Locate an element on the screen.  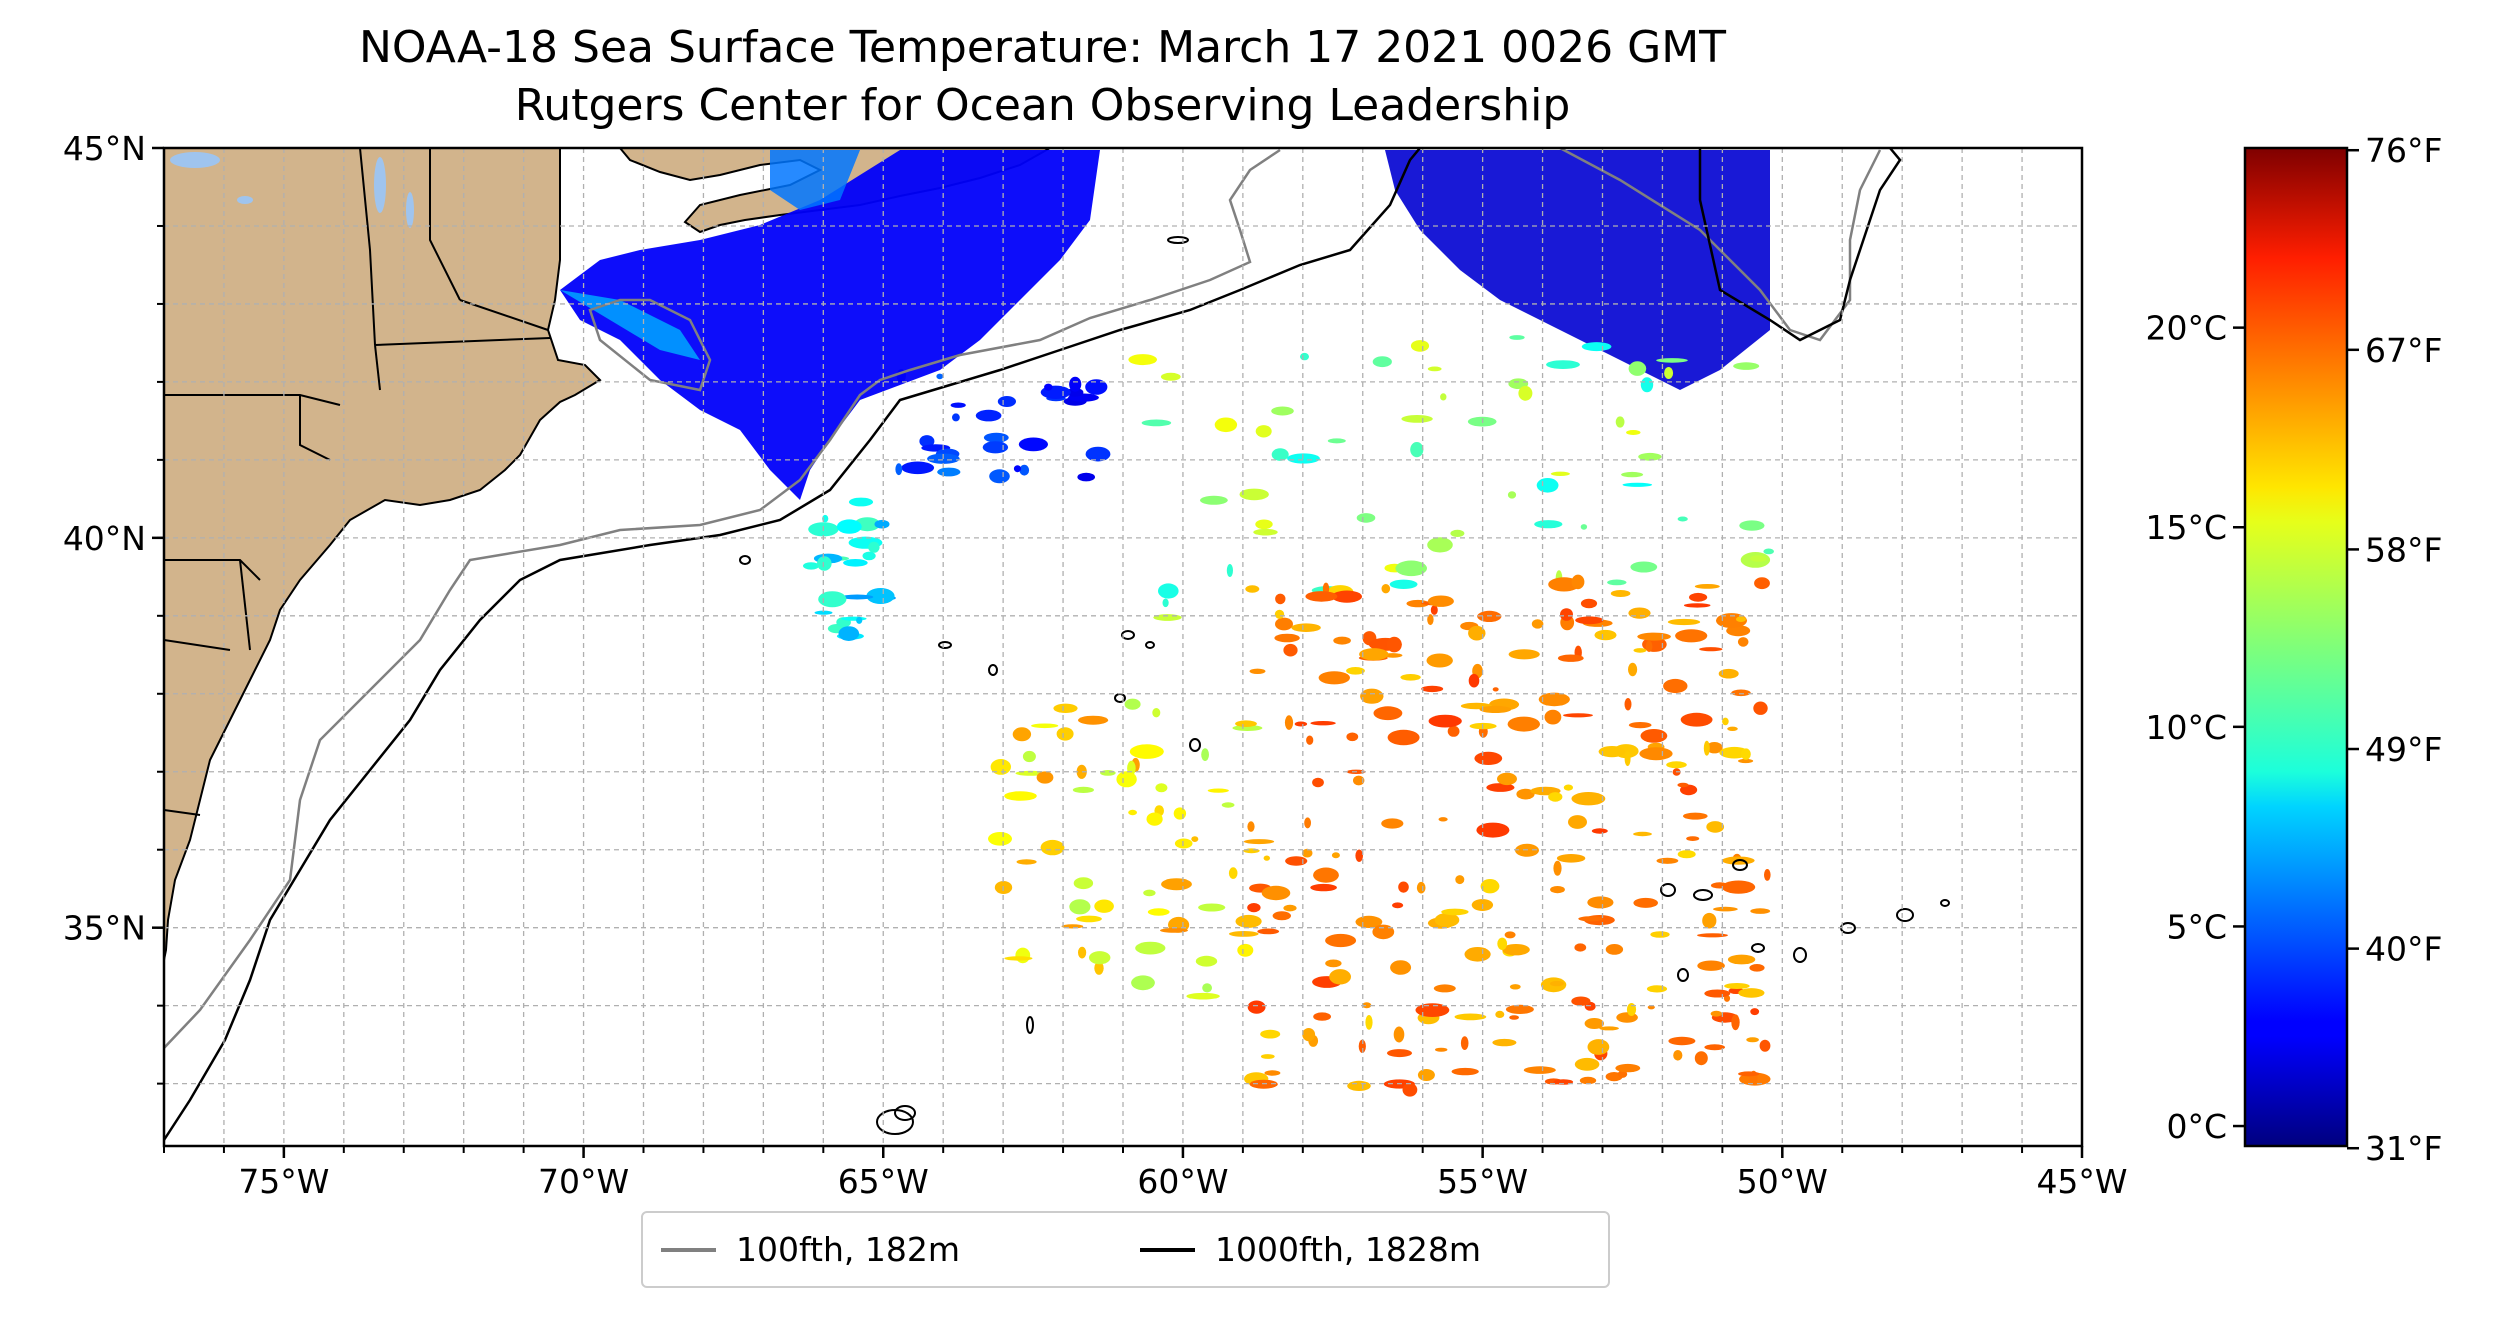
fahrenheit-tick-label: 31°F is located at coordinates (2403, 1148).